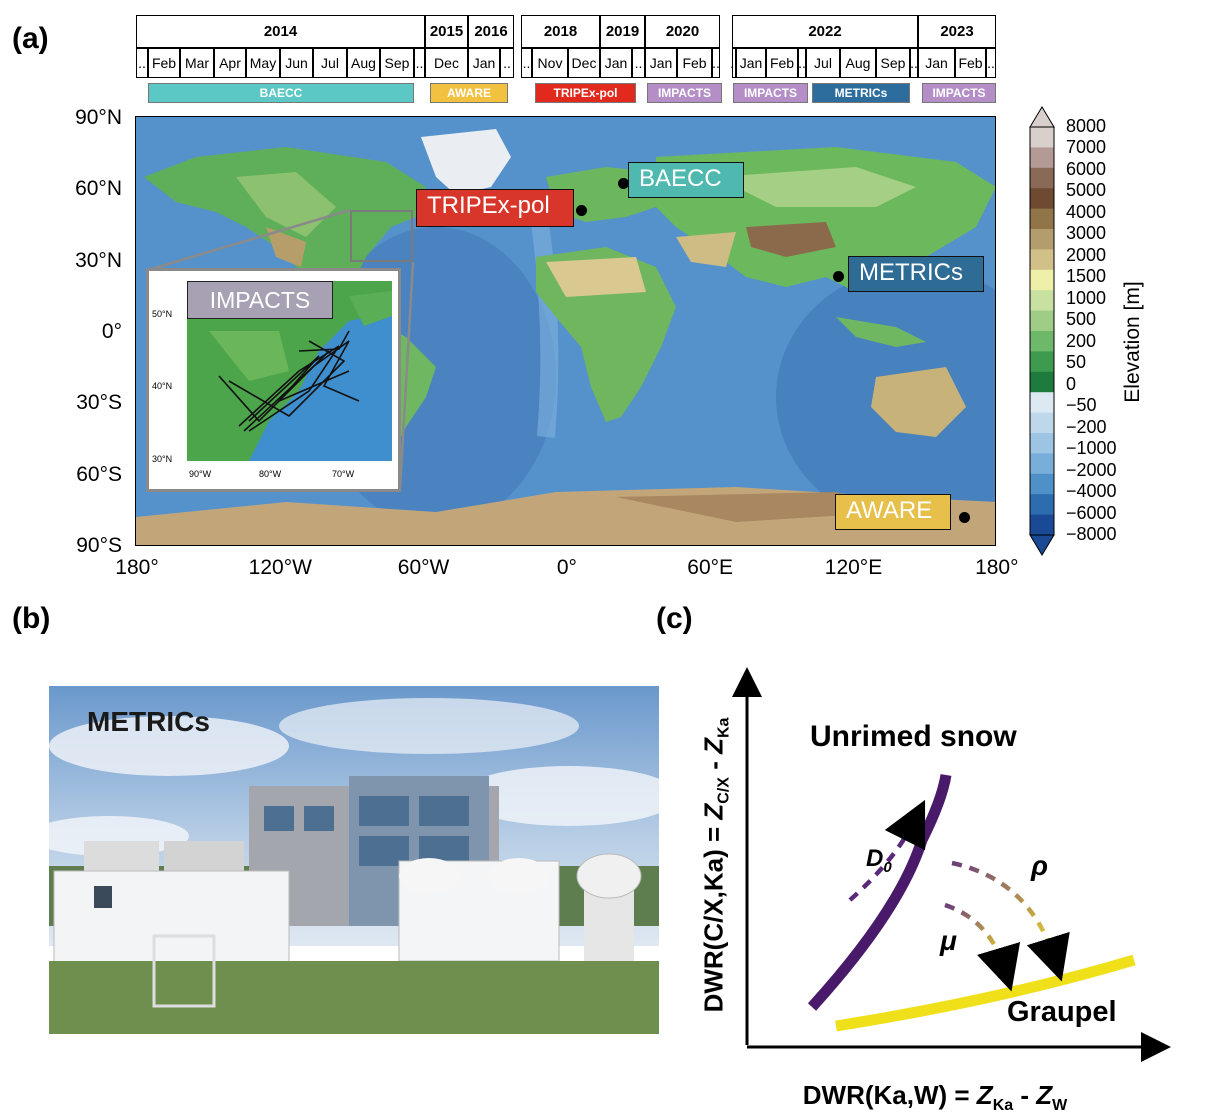 This screenshot has width=1205, height=1115. What do you see at coordinates (99, 474) in the screenshot?
I see `lat-tick-5: 60°S` at bounding box center [99, 474].